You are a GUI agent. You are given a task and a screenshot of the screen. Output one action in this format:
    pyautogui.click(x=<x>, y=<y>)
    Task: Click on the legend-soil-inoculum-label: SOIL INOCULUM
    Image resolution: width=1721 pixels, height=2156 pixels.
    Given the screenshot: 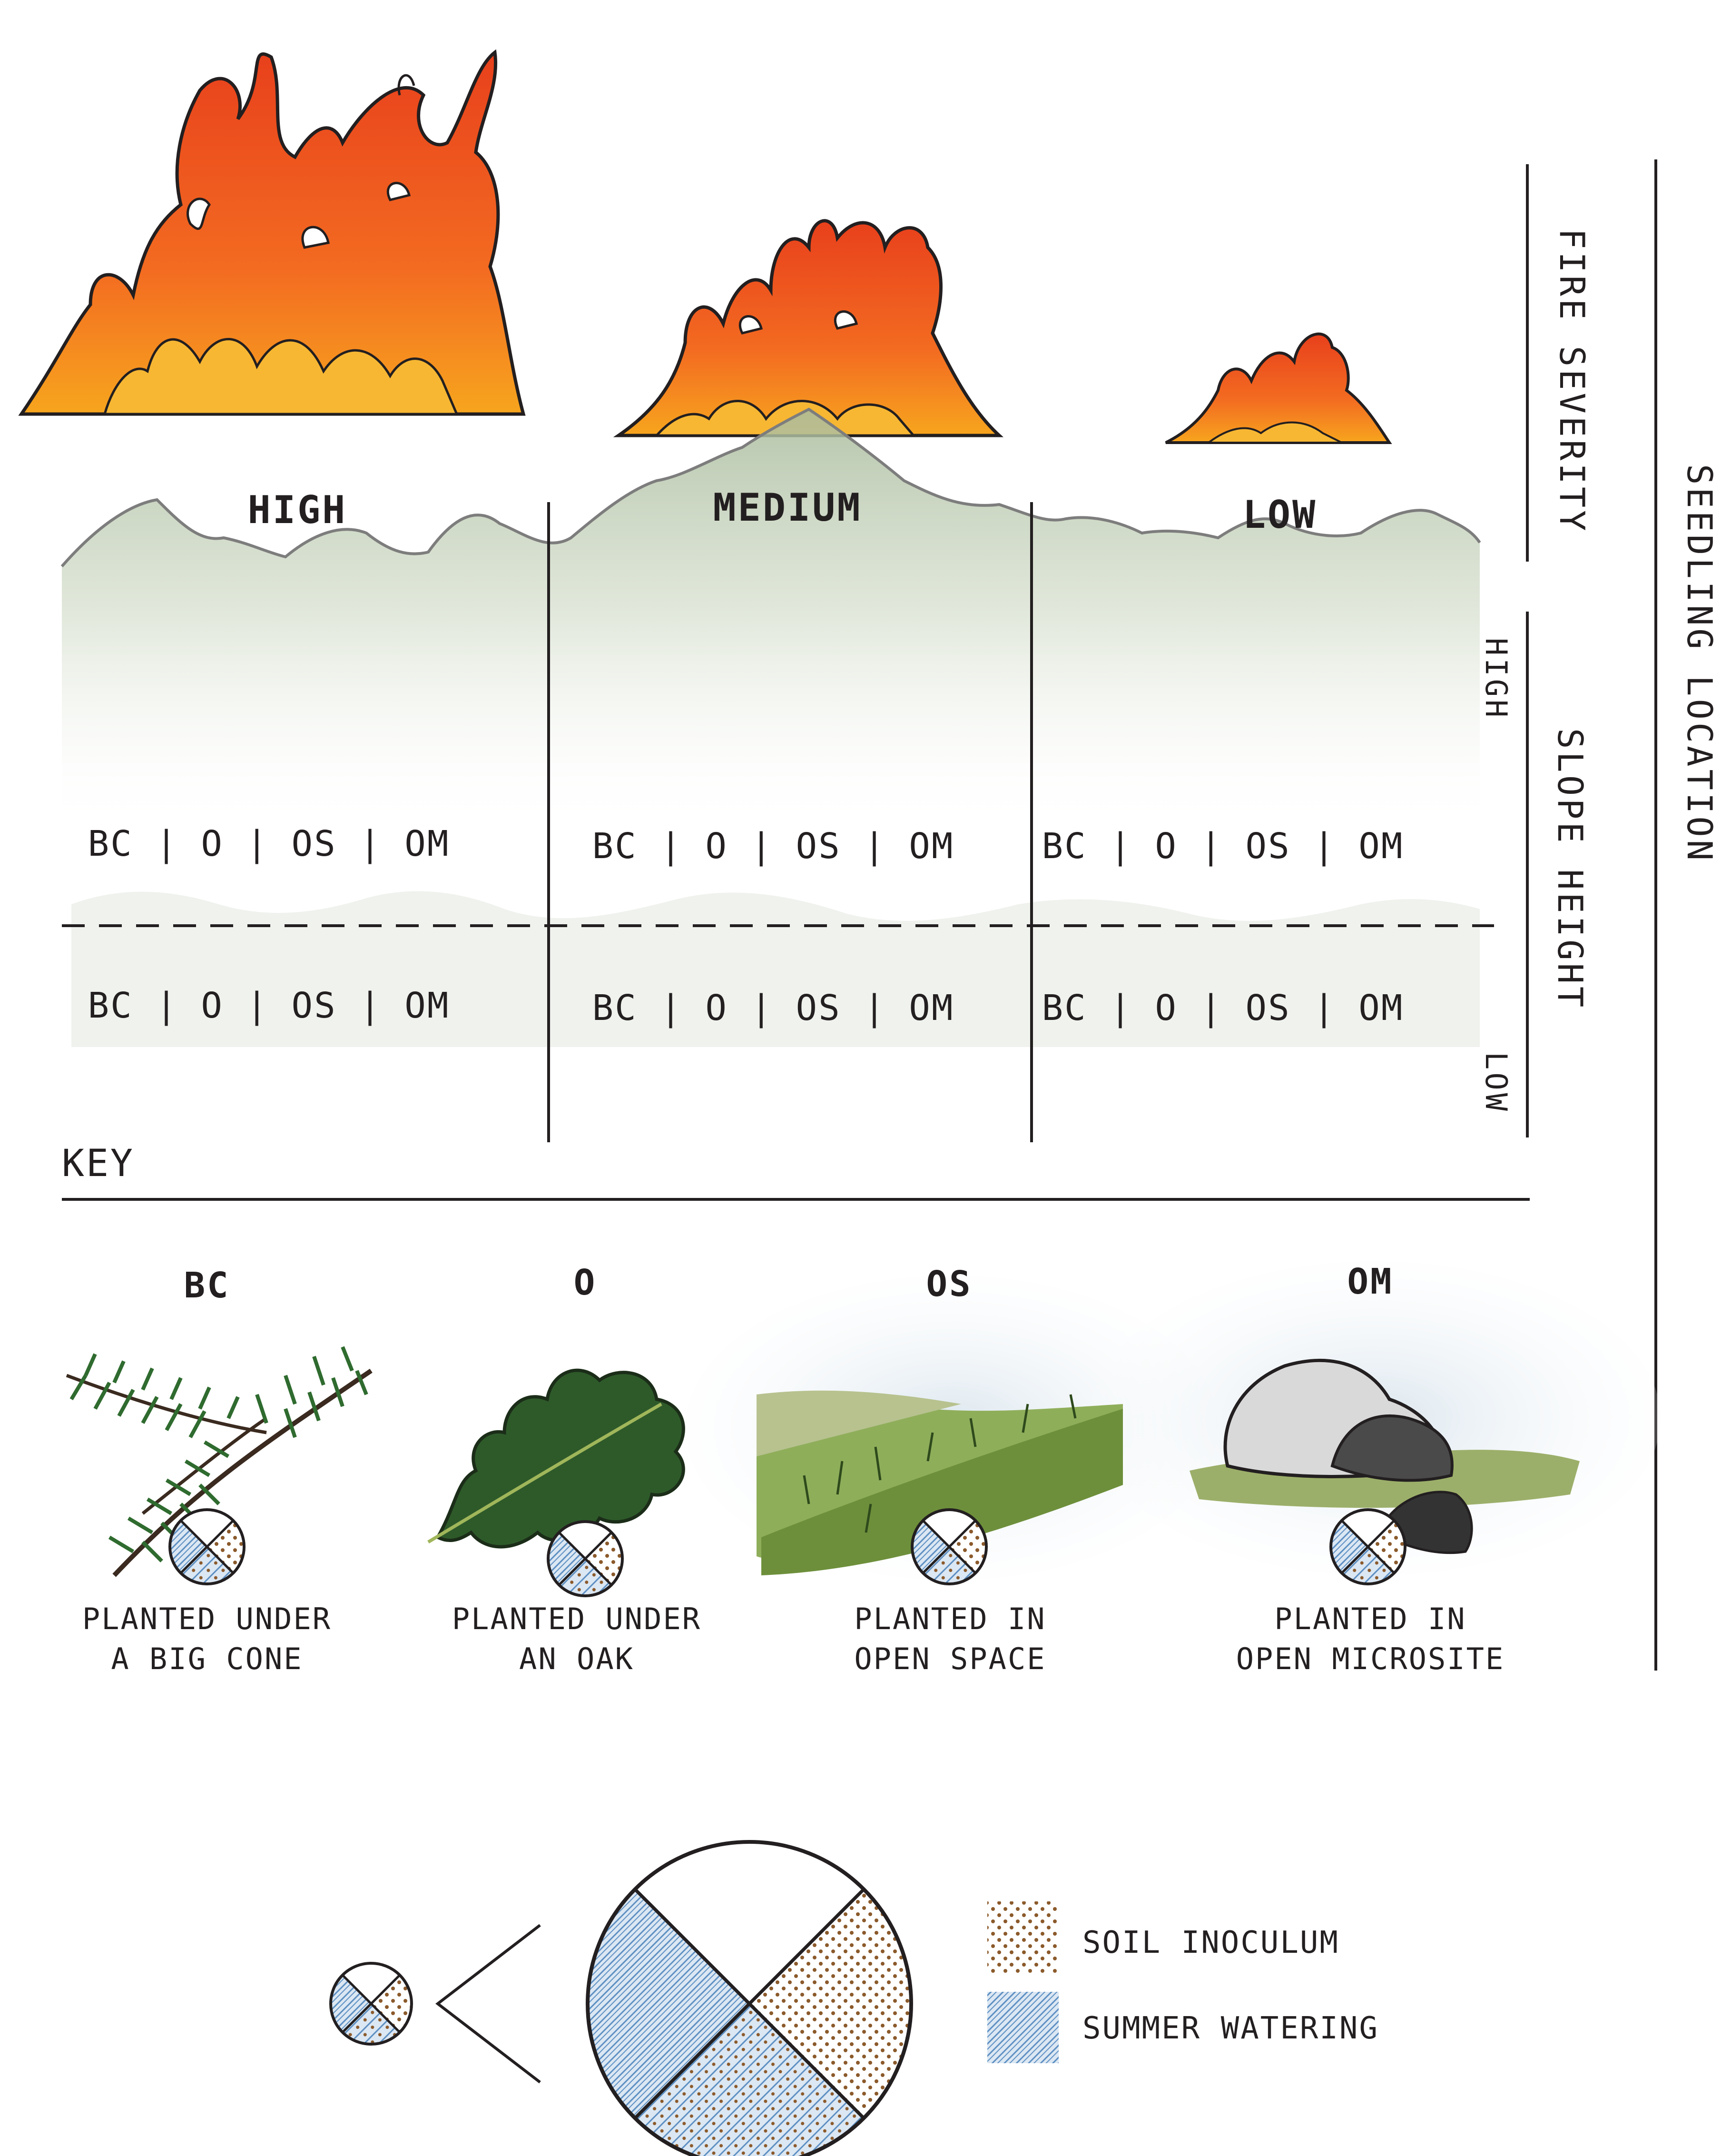 What is the action you would take?
    pyautogui.click(x=1210, y=1942)
    